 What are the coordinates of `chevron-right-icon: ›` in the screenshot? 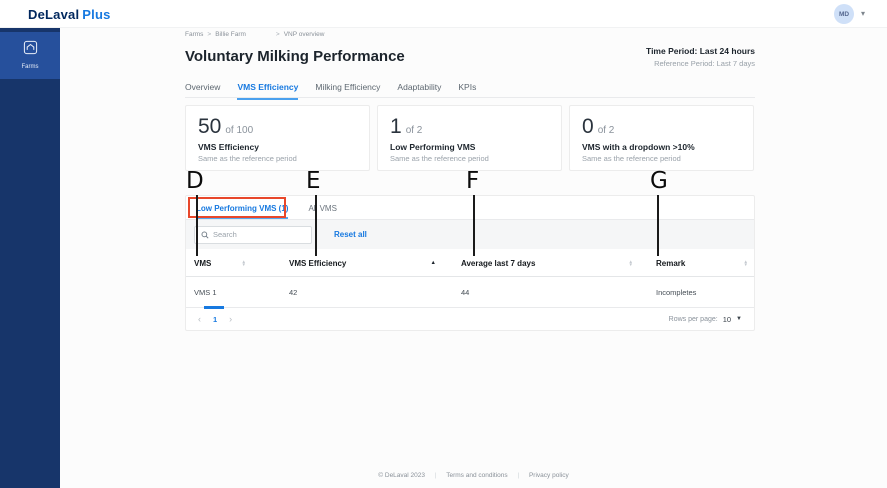 It's located at (231, 319).